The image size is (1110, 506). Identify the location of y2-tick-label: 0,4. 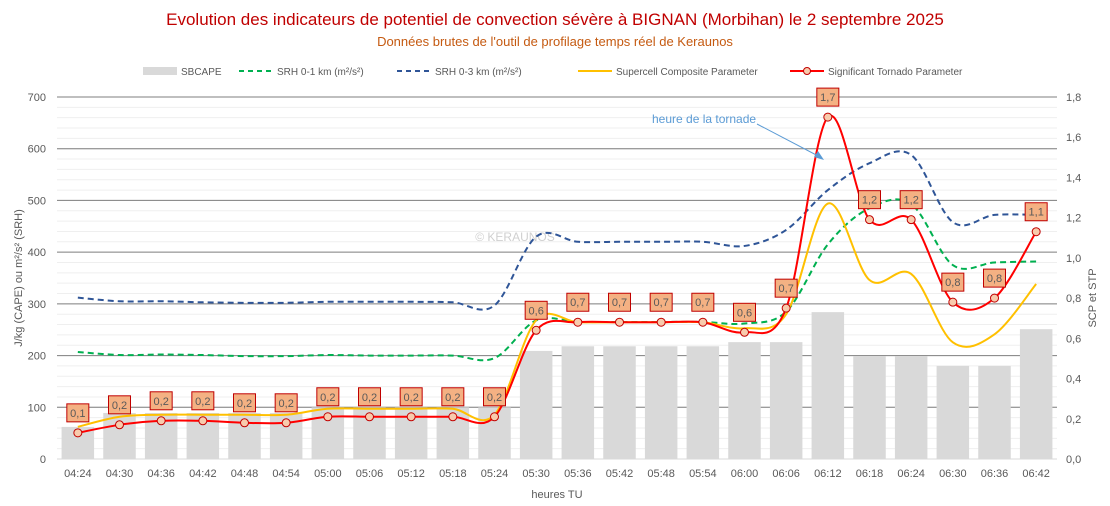
(1073, 380).